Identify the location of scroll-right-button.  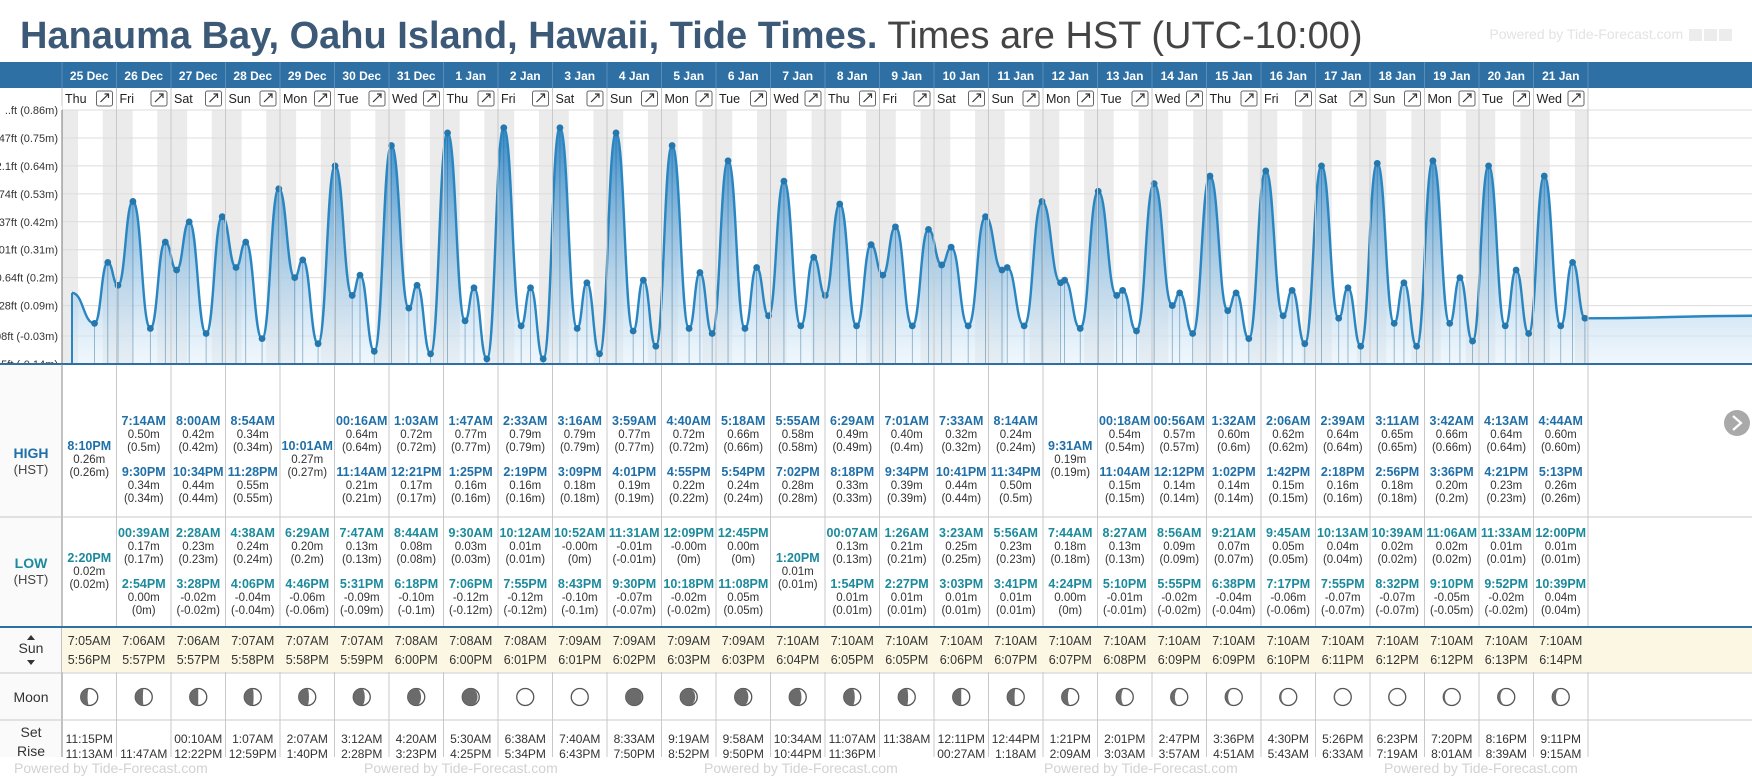
(1737, 423).